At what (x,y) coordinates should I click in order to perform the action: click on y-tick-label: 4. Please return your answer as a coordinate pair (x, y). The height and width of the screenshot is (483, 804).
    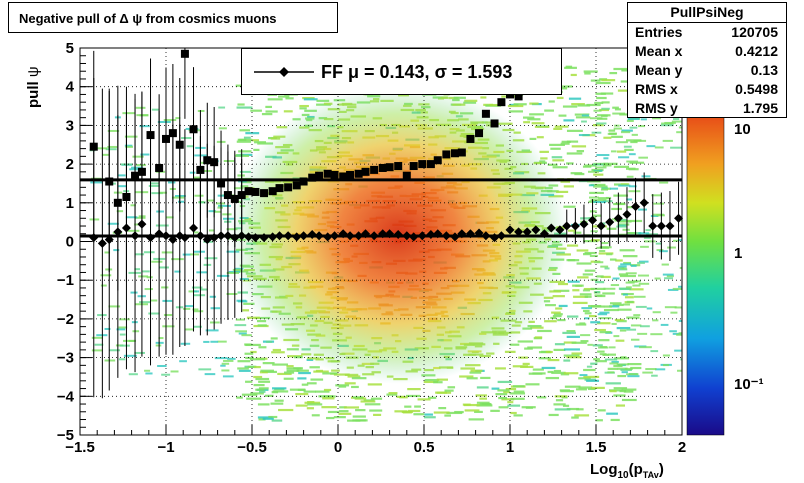
    Looking at the image, I should click on (70, 87).